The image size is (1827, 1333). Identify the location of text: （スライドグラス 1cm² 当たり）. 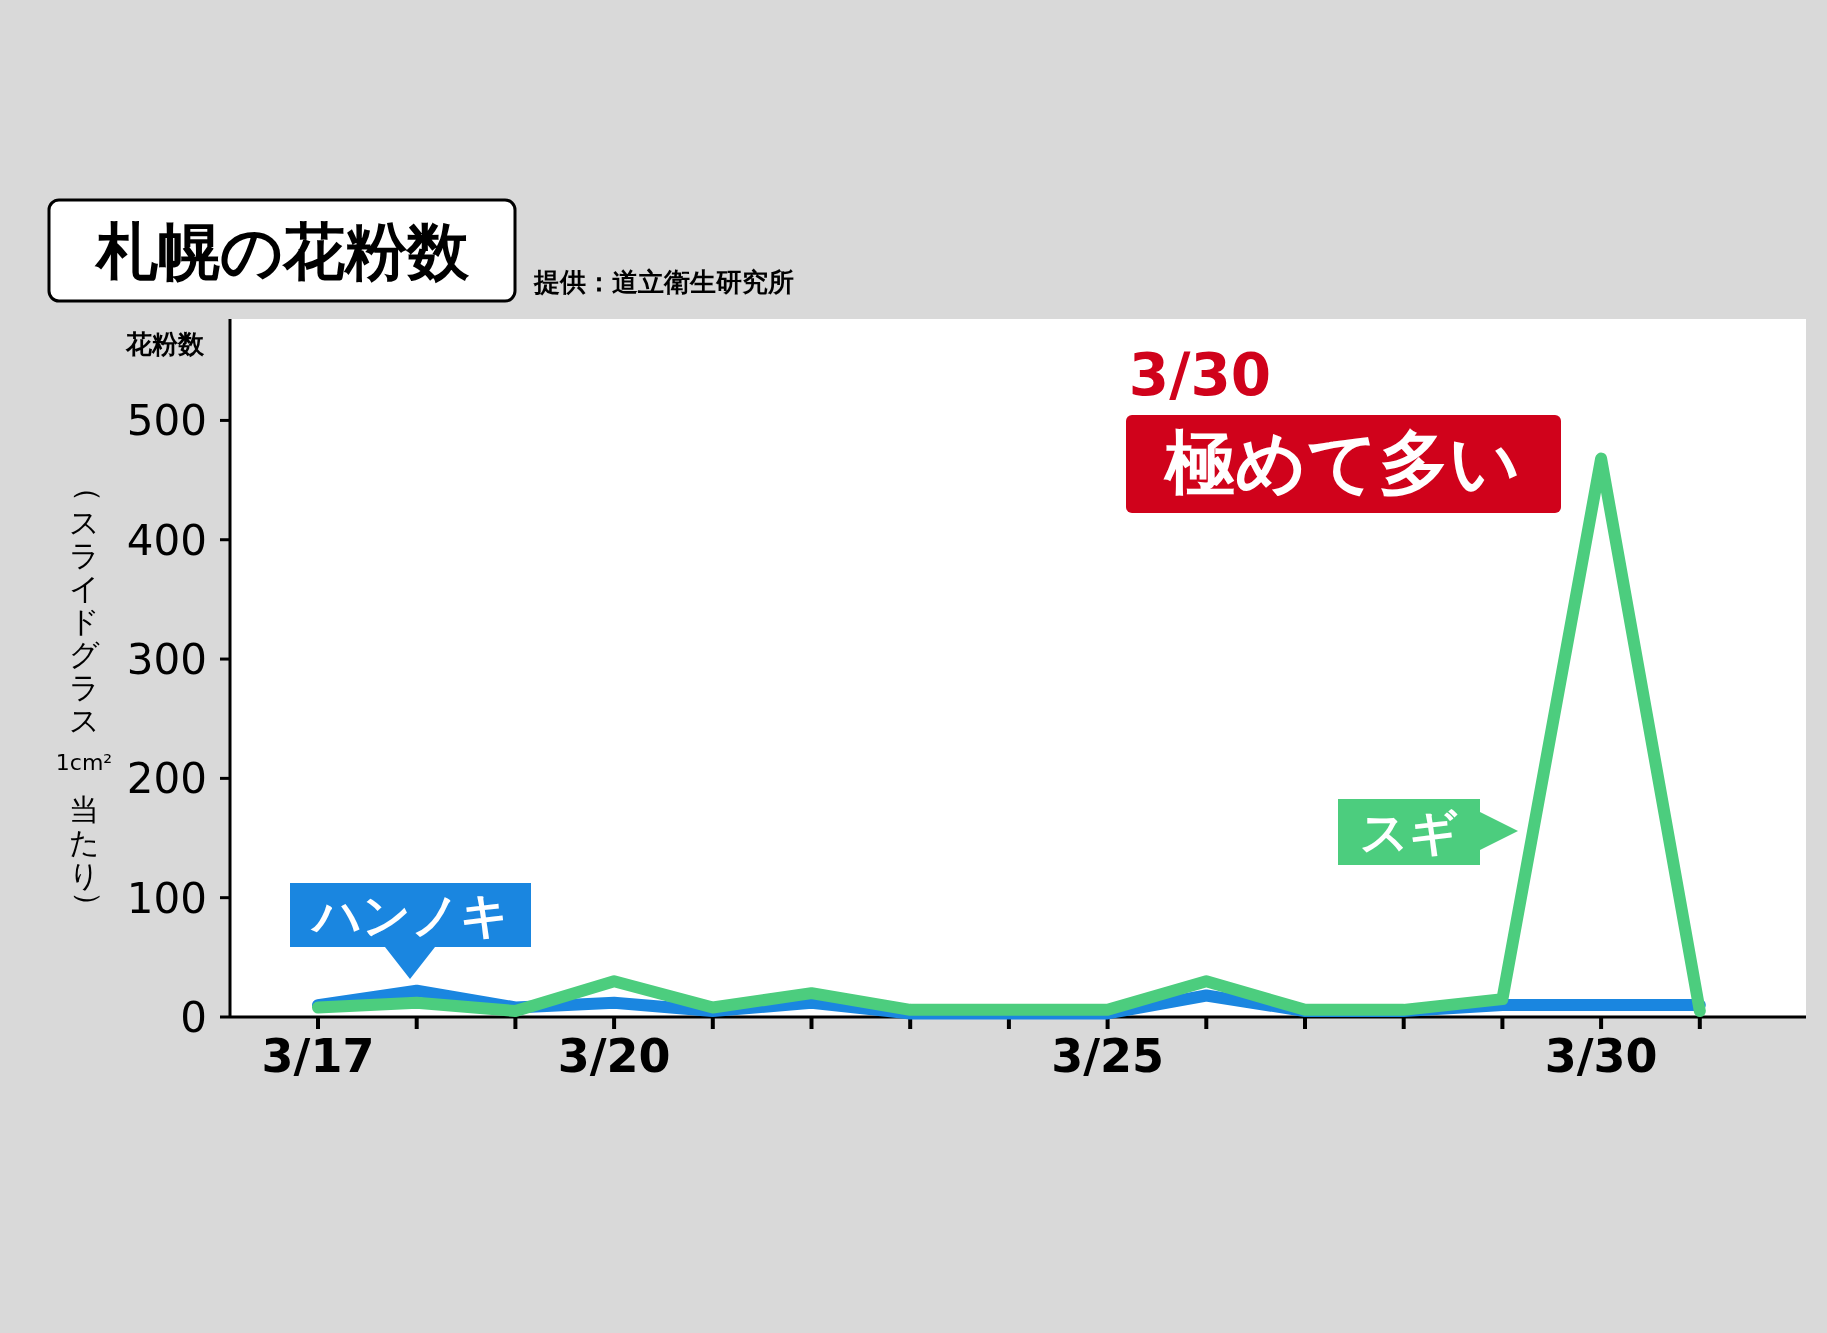
(84, 696).